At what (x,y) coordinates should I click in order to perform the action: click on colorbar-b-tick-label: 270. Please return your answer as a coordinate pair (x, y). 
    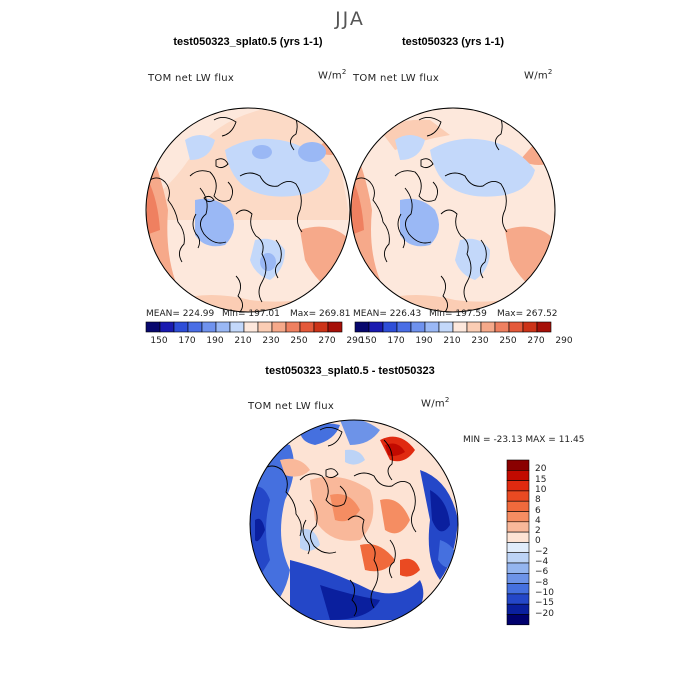
    Looking at the image, I should click on (536, 341).